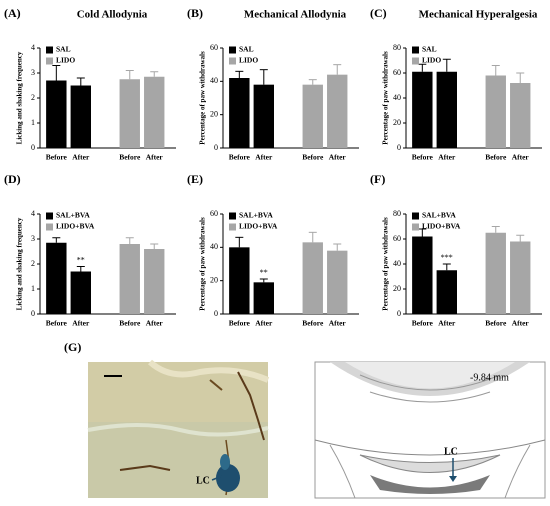 This screenshot has height=506, width=550. I want to click on chart-title: Mechanical Allodynia, so click(295, 15).